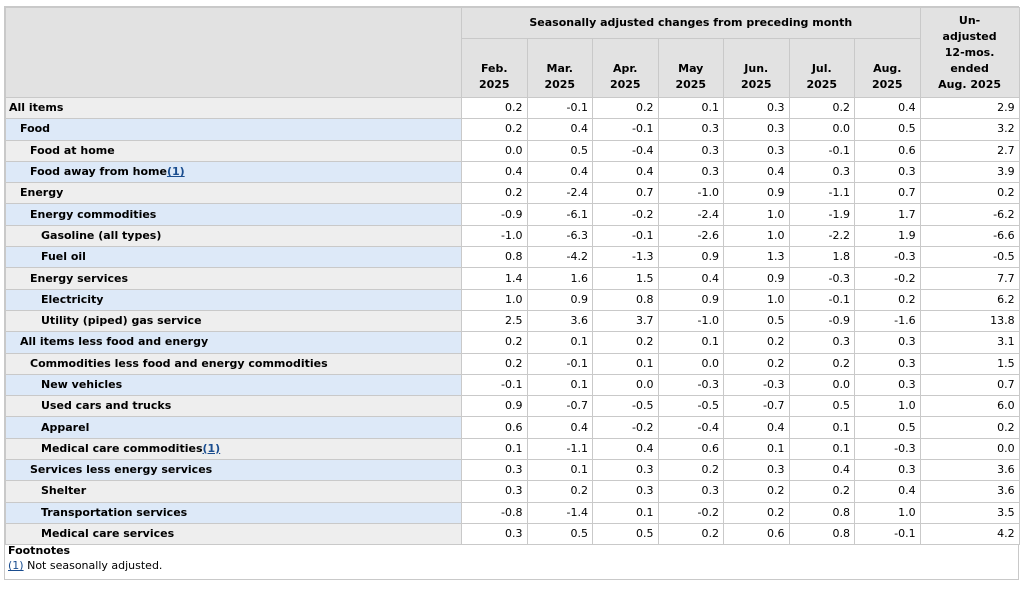 The height and width of the screenshot is (589, 1024). I want to click on row-label: Used cars and trucks, so click(233, 406).